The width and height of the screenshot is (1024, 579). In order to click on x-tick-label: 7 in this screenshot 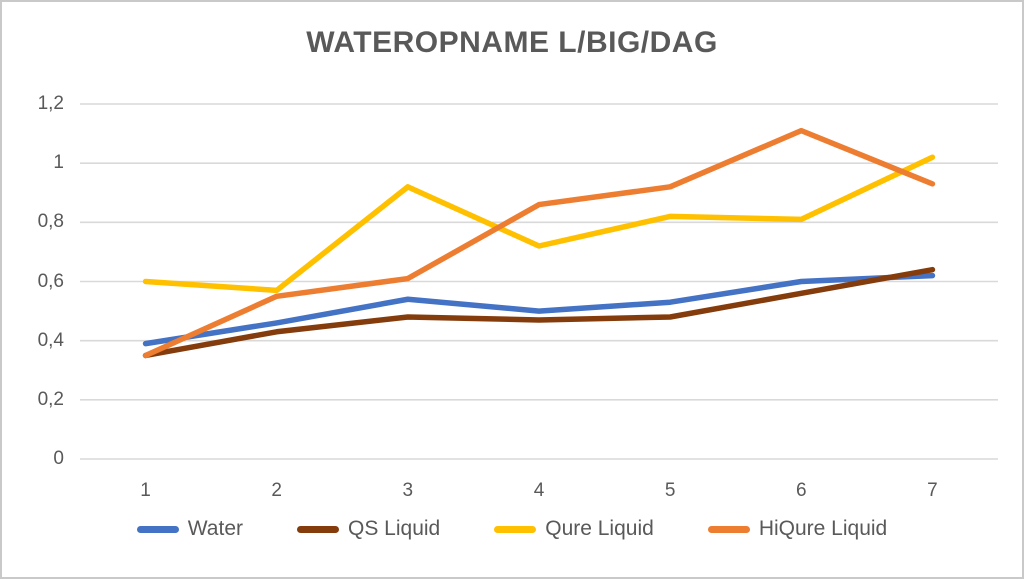, I will do `click(932, 490)`.